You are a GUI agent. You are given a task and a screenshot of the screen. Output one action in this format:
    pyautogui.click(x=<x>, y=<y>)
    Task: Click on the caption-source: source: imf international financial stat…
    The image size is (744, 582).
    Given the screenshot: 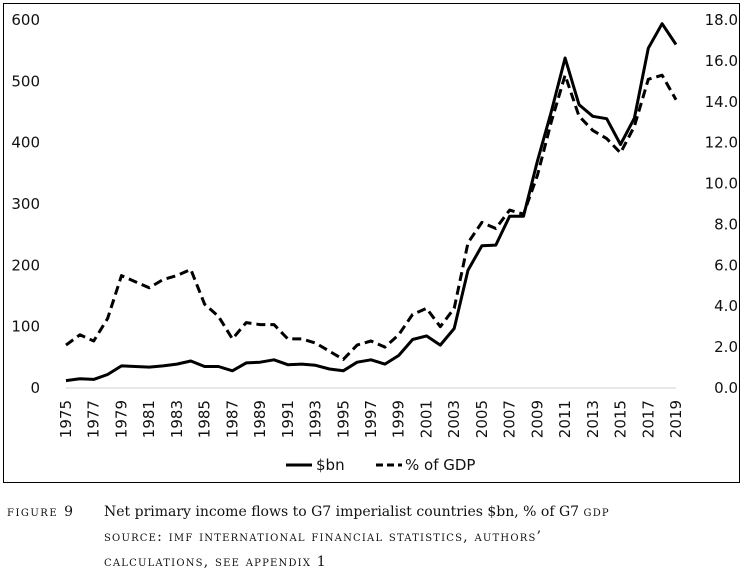 What is the action you would take?
    pyautogui.click(x=323, y=537)
    